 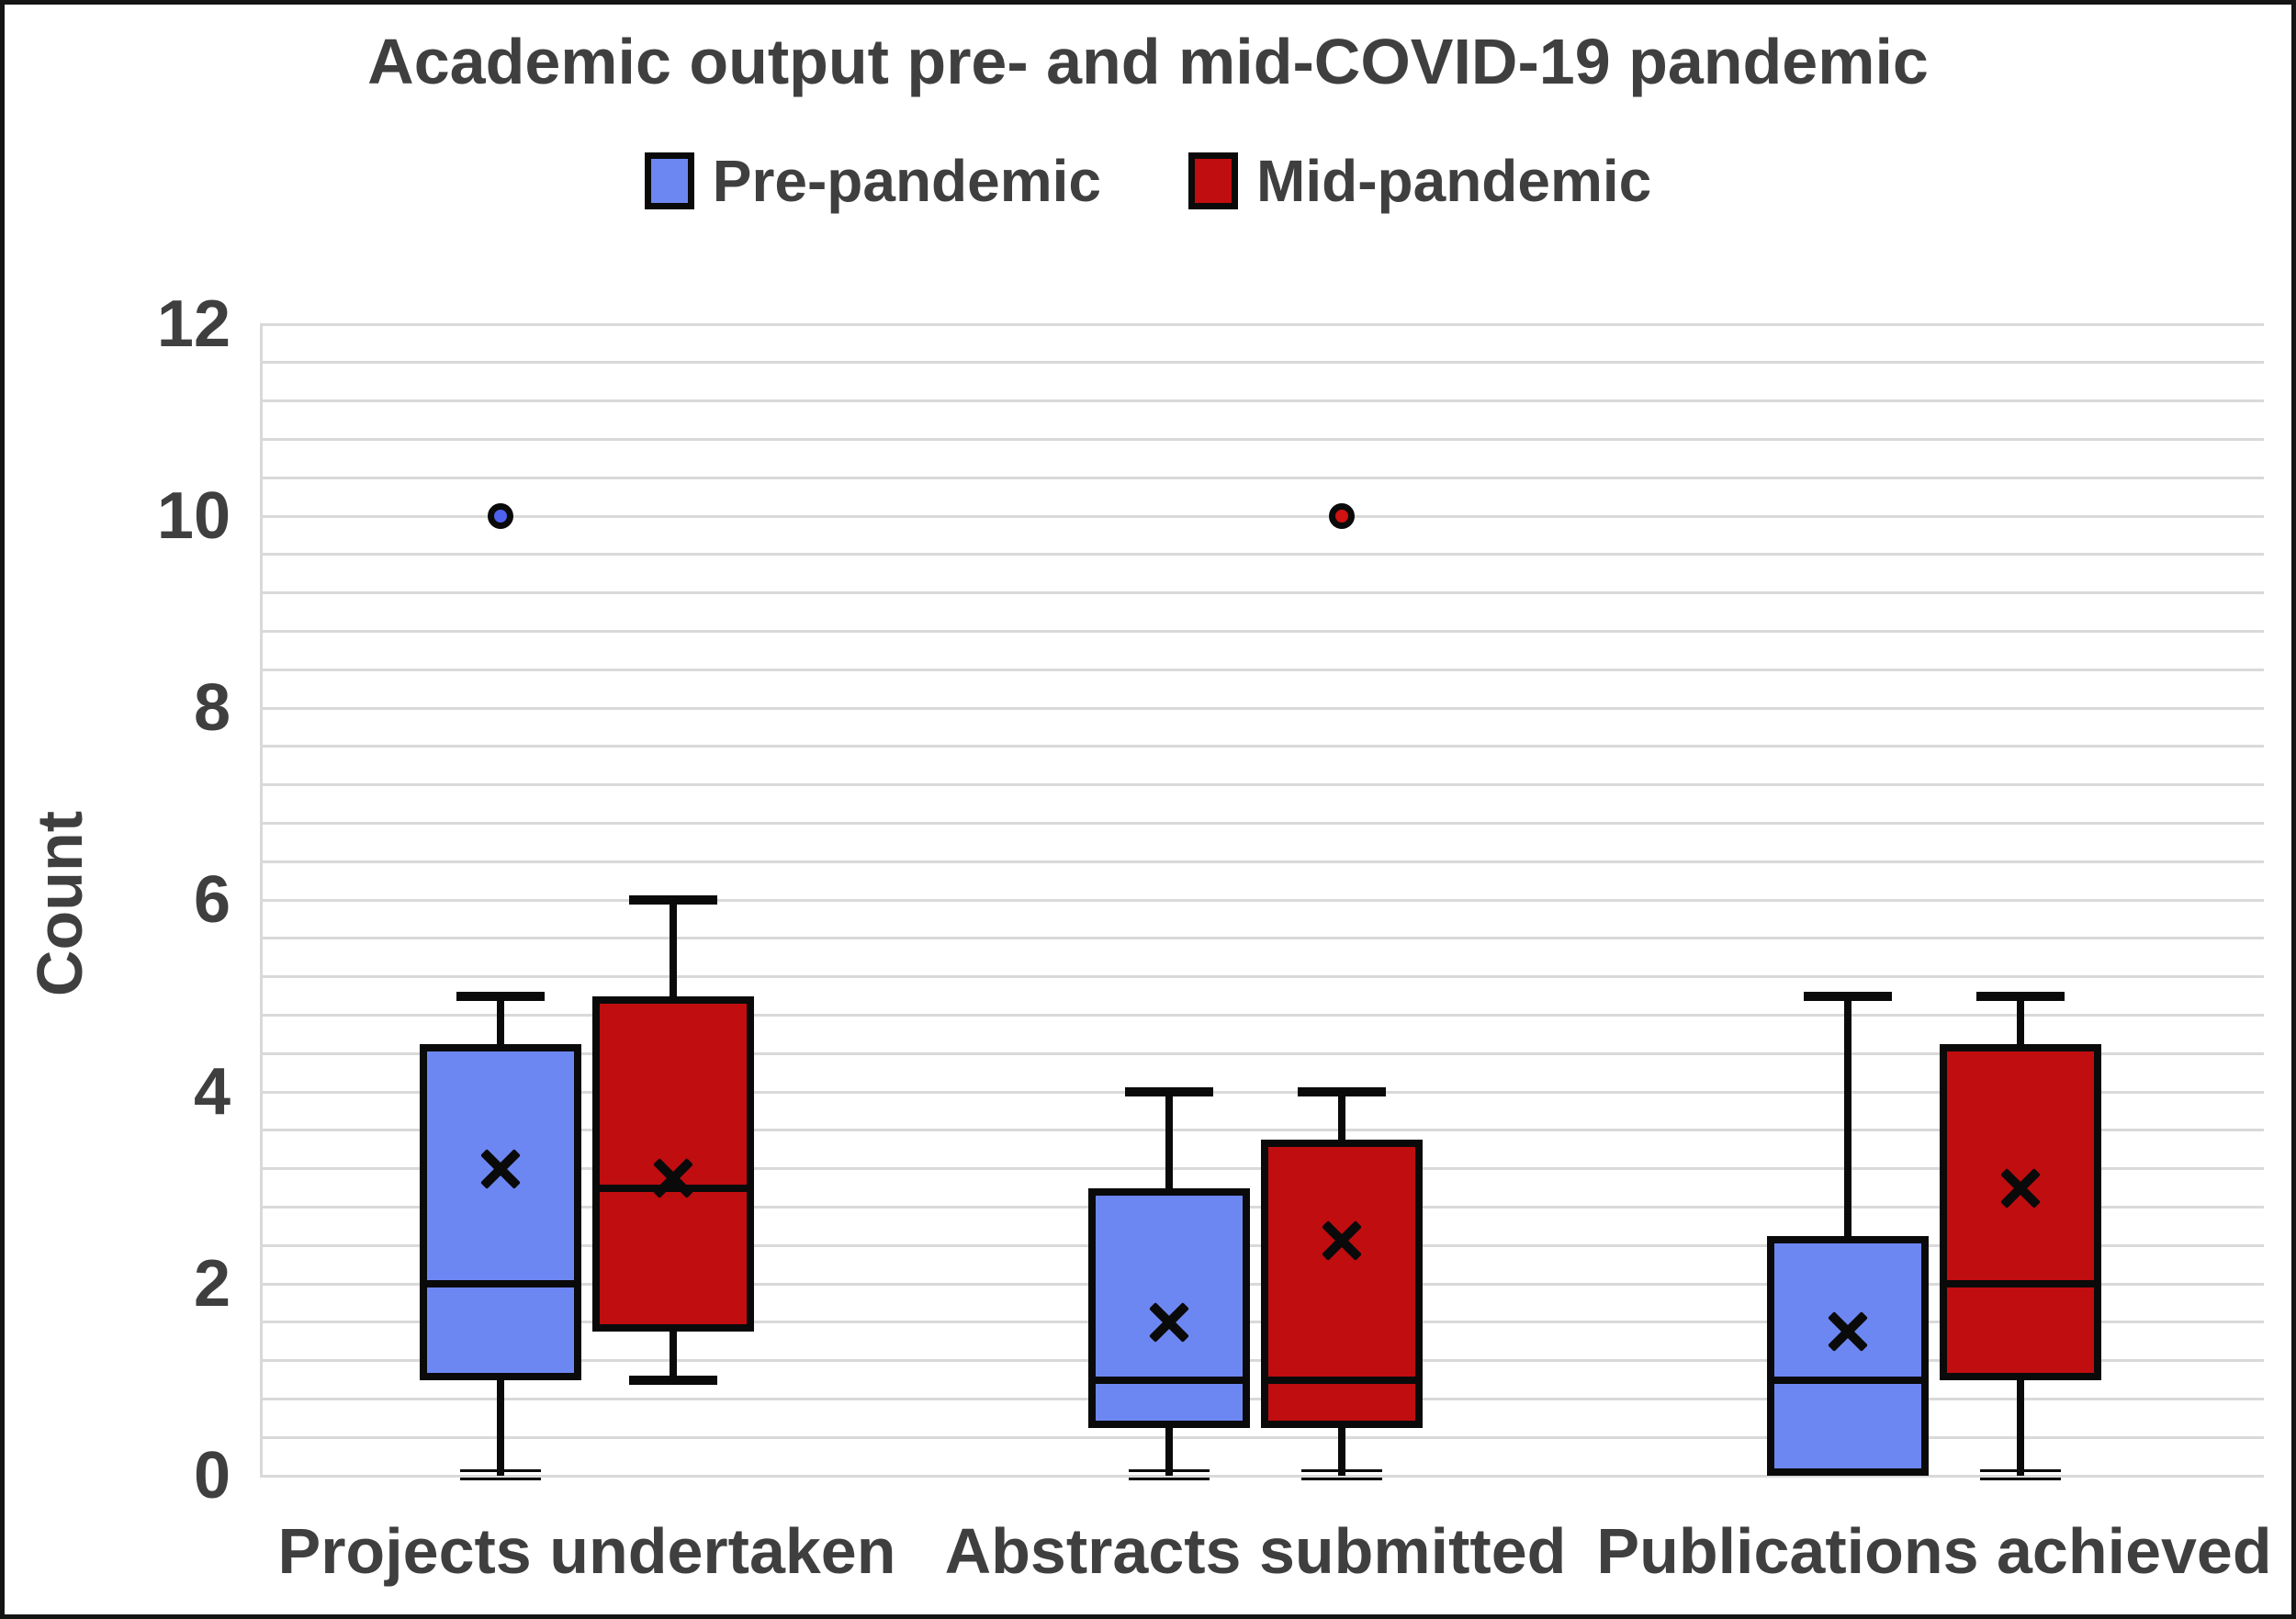 What do you see at coordinates (212, 1284) in the screenshot?
I see `y-tick-label: 2` at bounding box center [212, 1284].